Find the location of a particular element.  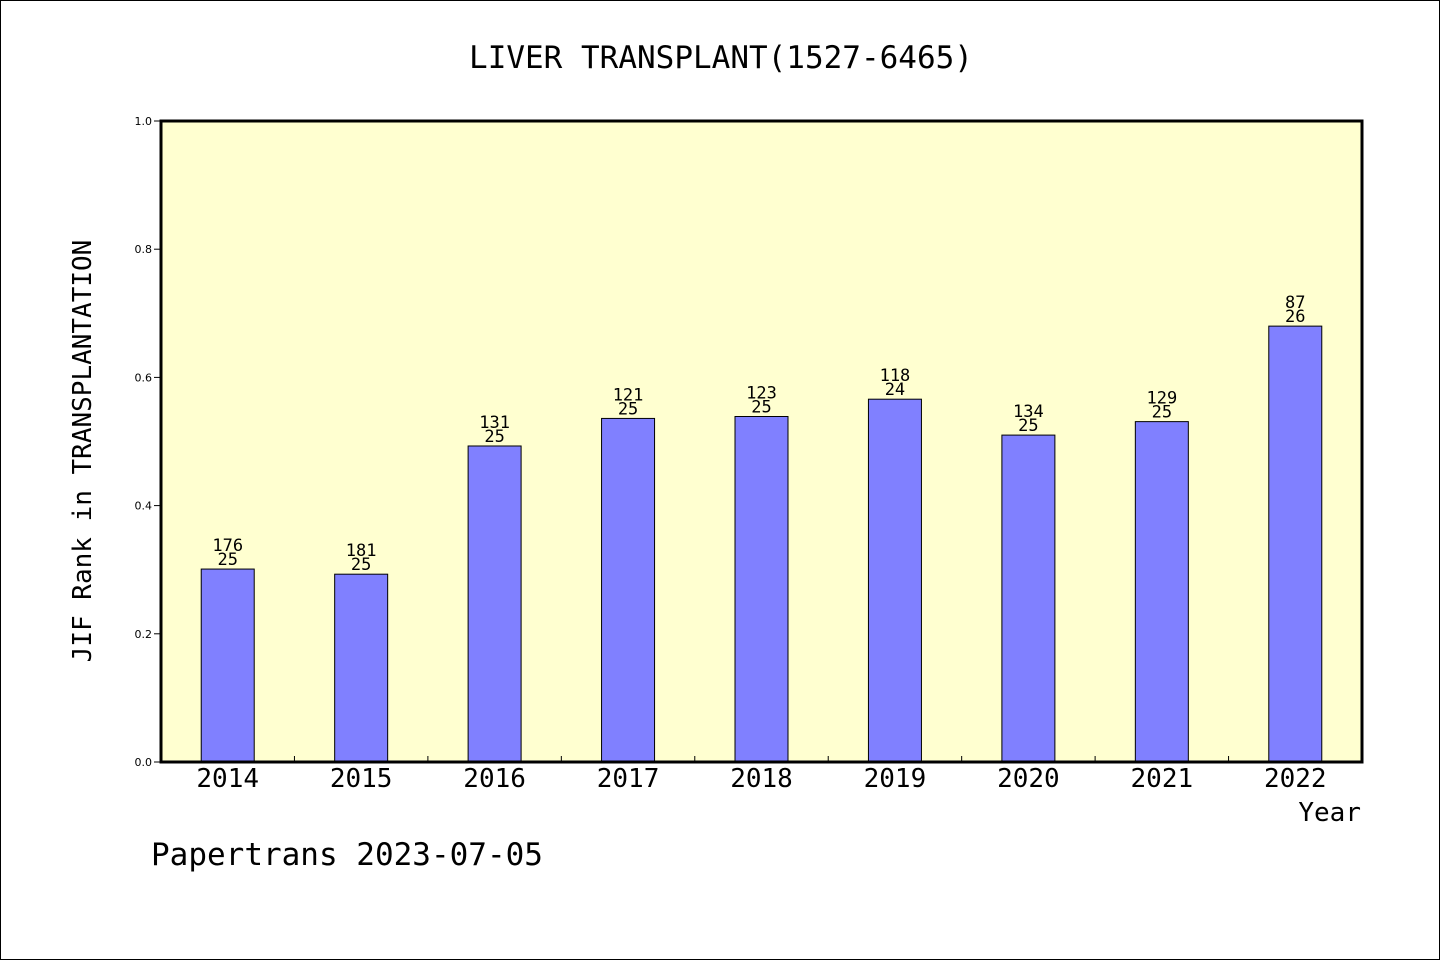

bar-label-rank-2018: 25 is located at coordinates (761, 408).